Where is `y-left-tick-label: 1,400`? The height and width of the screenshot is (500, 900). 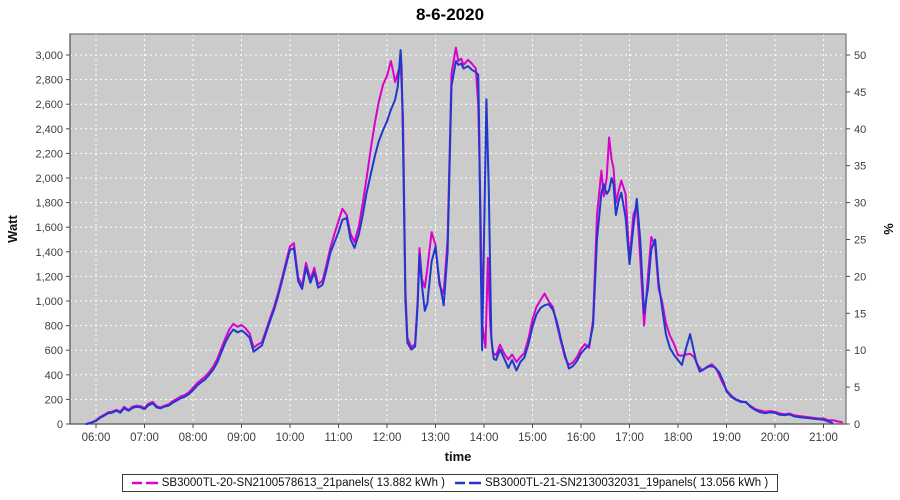
y-left-tick-label: 1,400 is located at coordinates (49, 253).